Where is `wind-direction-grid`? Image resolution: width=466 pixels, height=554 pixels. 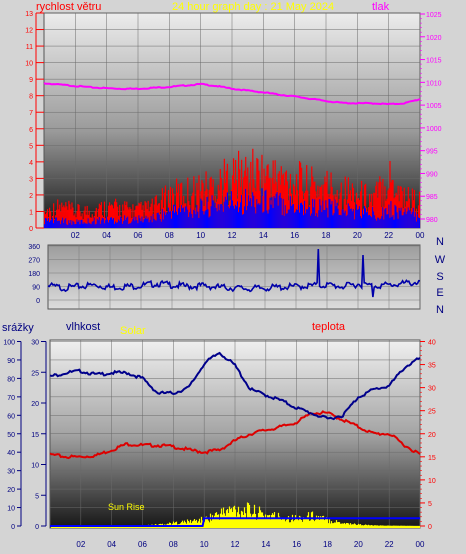 wind-direction-grid is located at coordinates (234, 277).